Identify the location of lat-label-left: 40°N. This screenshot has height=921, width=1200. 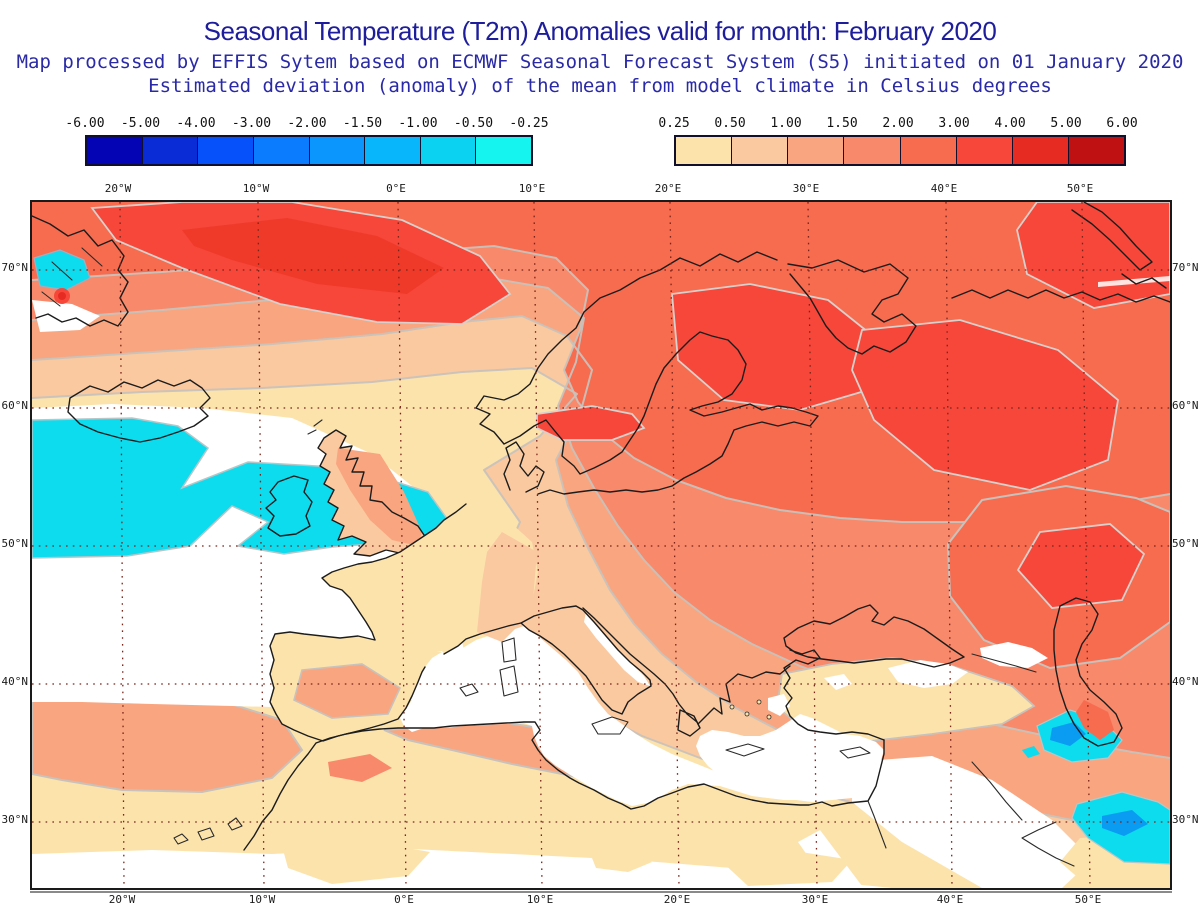
(15, 681).